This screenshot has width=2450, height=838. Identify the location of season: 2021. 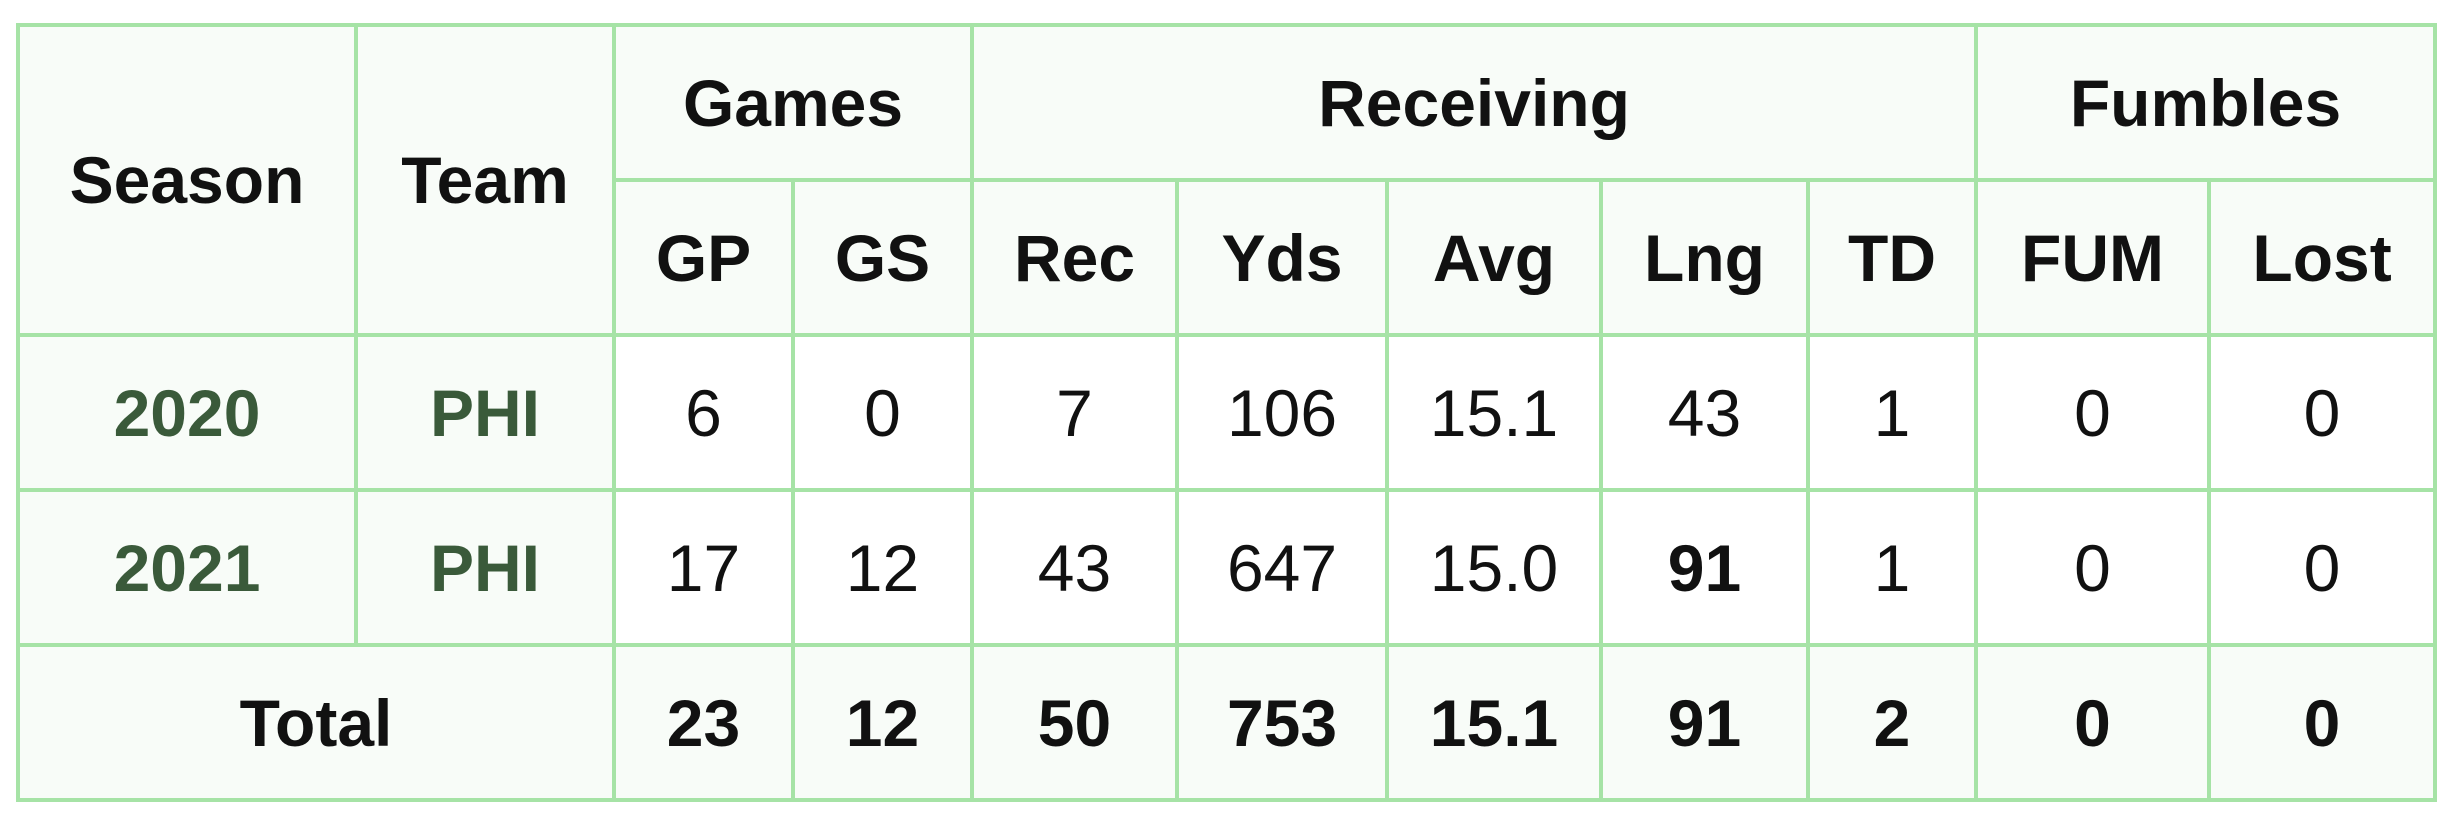
(187, 567).